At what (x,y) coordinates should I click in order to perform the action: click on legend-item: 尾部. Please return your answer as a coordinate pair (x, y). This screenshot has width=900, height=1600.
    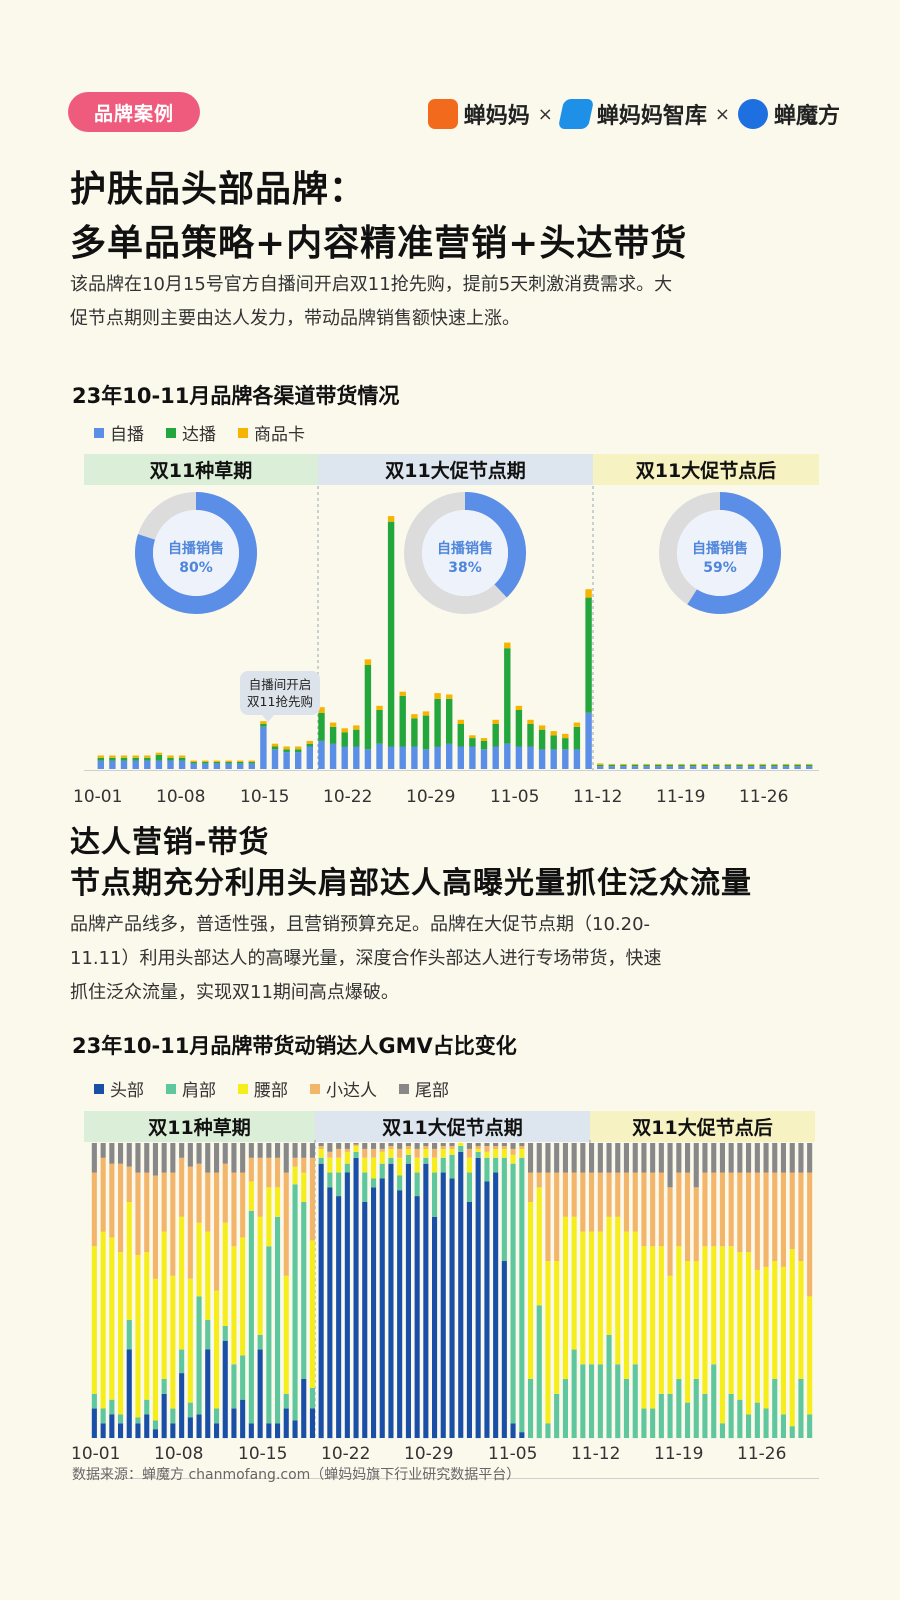
    Looking at the image, I should click on (424, 1088).